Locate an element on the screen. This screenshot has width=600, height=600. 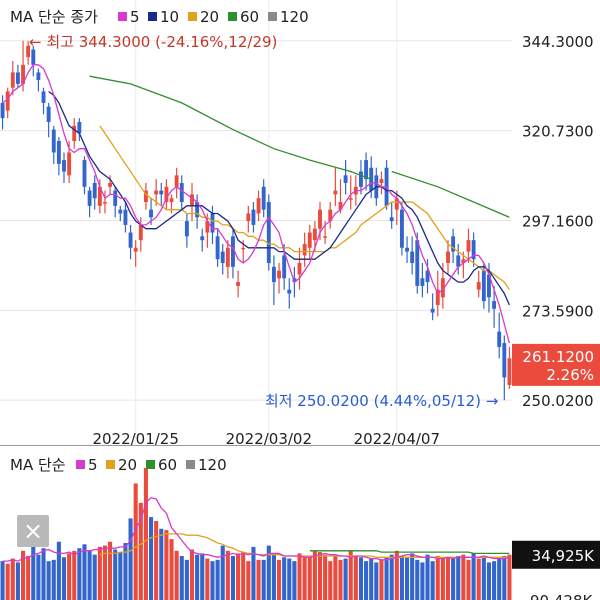
price-tick-label: 273.5900 is located at coordinates (558, 311).